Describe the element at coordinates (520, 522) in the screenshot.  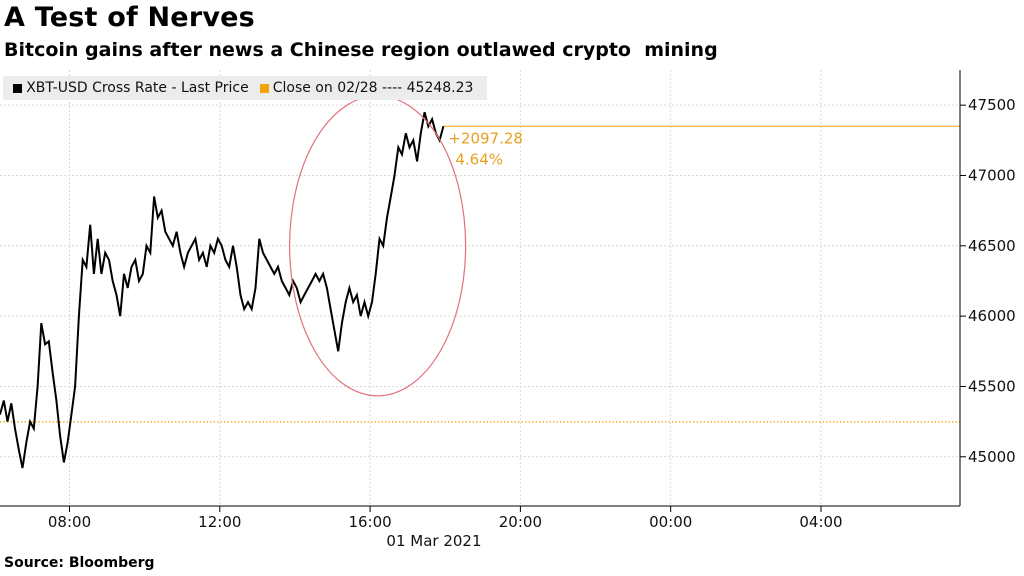
I see `x-tick-label: 20:00` at that location.